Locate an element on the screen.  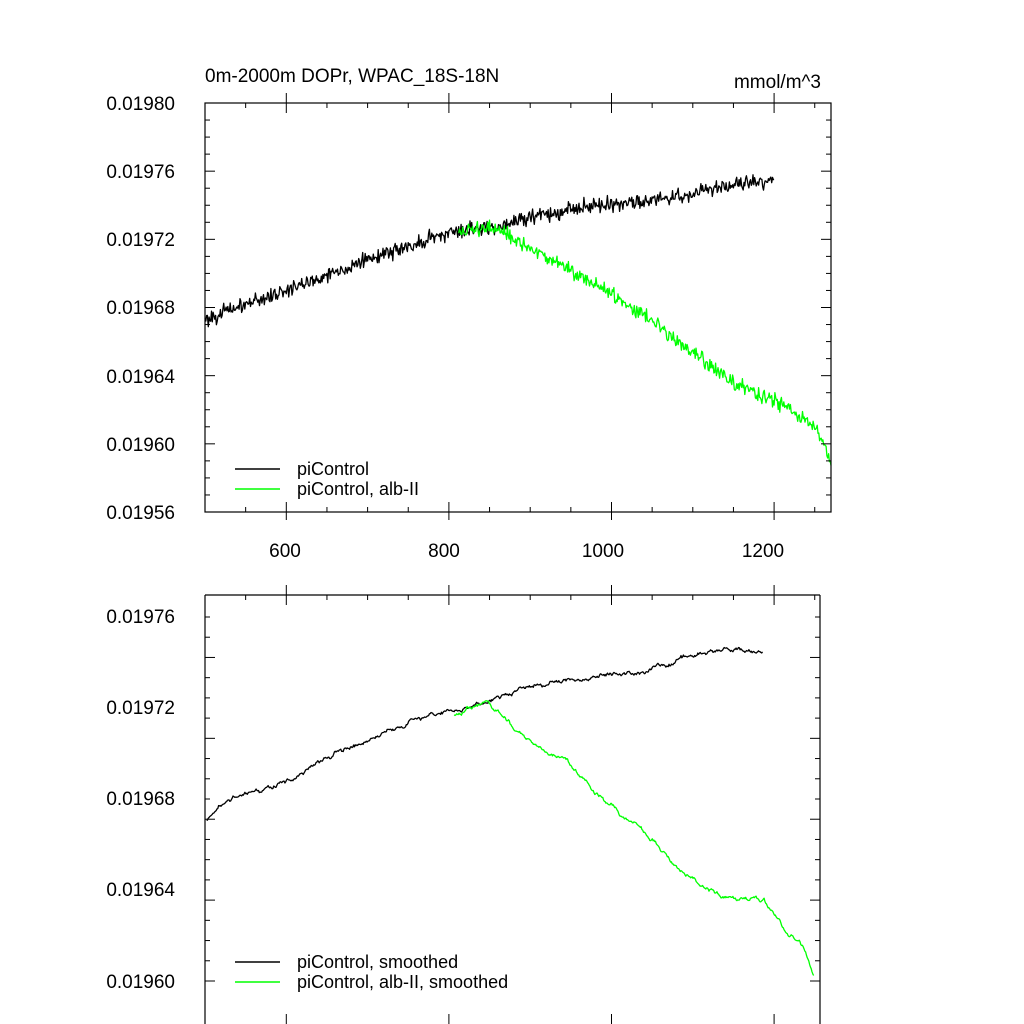
top-x-tick-label: 1000 is located at coordinates (603, 551).